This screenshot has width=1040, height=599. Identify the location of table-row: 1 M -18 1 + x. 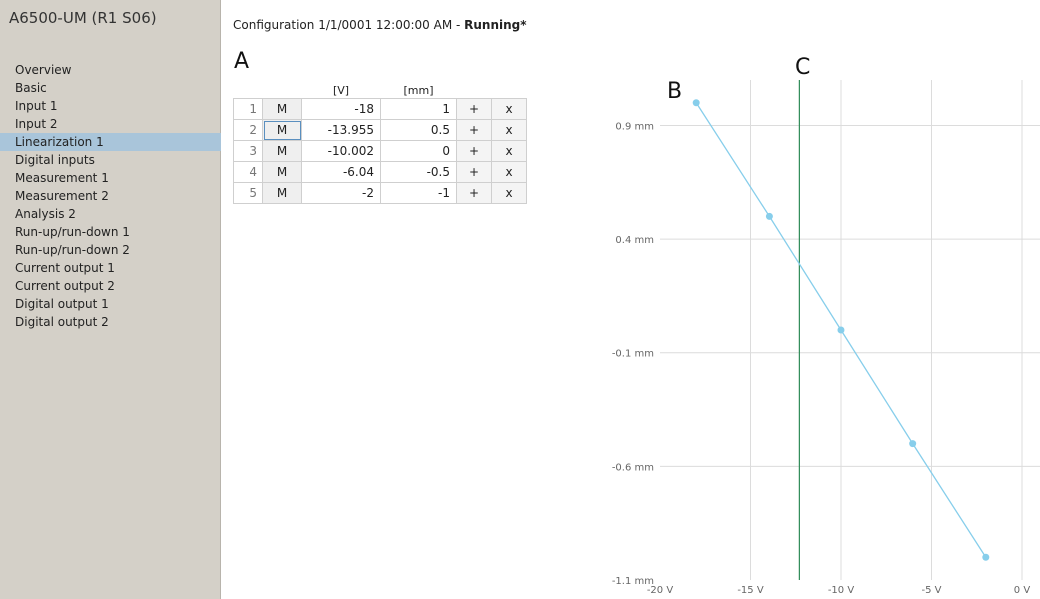
(380, 109).